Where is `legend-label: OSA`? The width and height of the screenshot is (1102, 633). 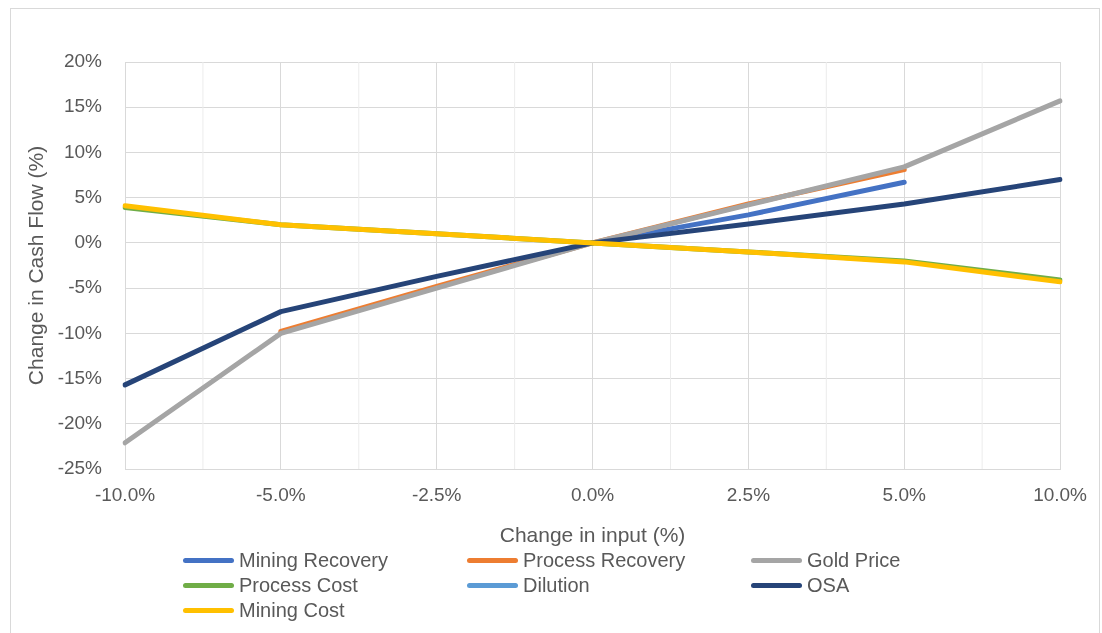
legend-label: OSA is located at coordinates (828, 585).